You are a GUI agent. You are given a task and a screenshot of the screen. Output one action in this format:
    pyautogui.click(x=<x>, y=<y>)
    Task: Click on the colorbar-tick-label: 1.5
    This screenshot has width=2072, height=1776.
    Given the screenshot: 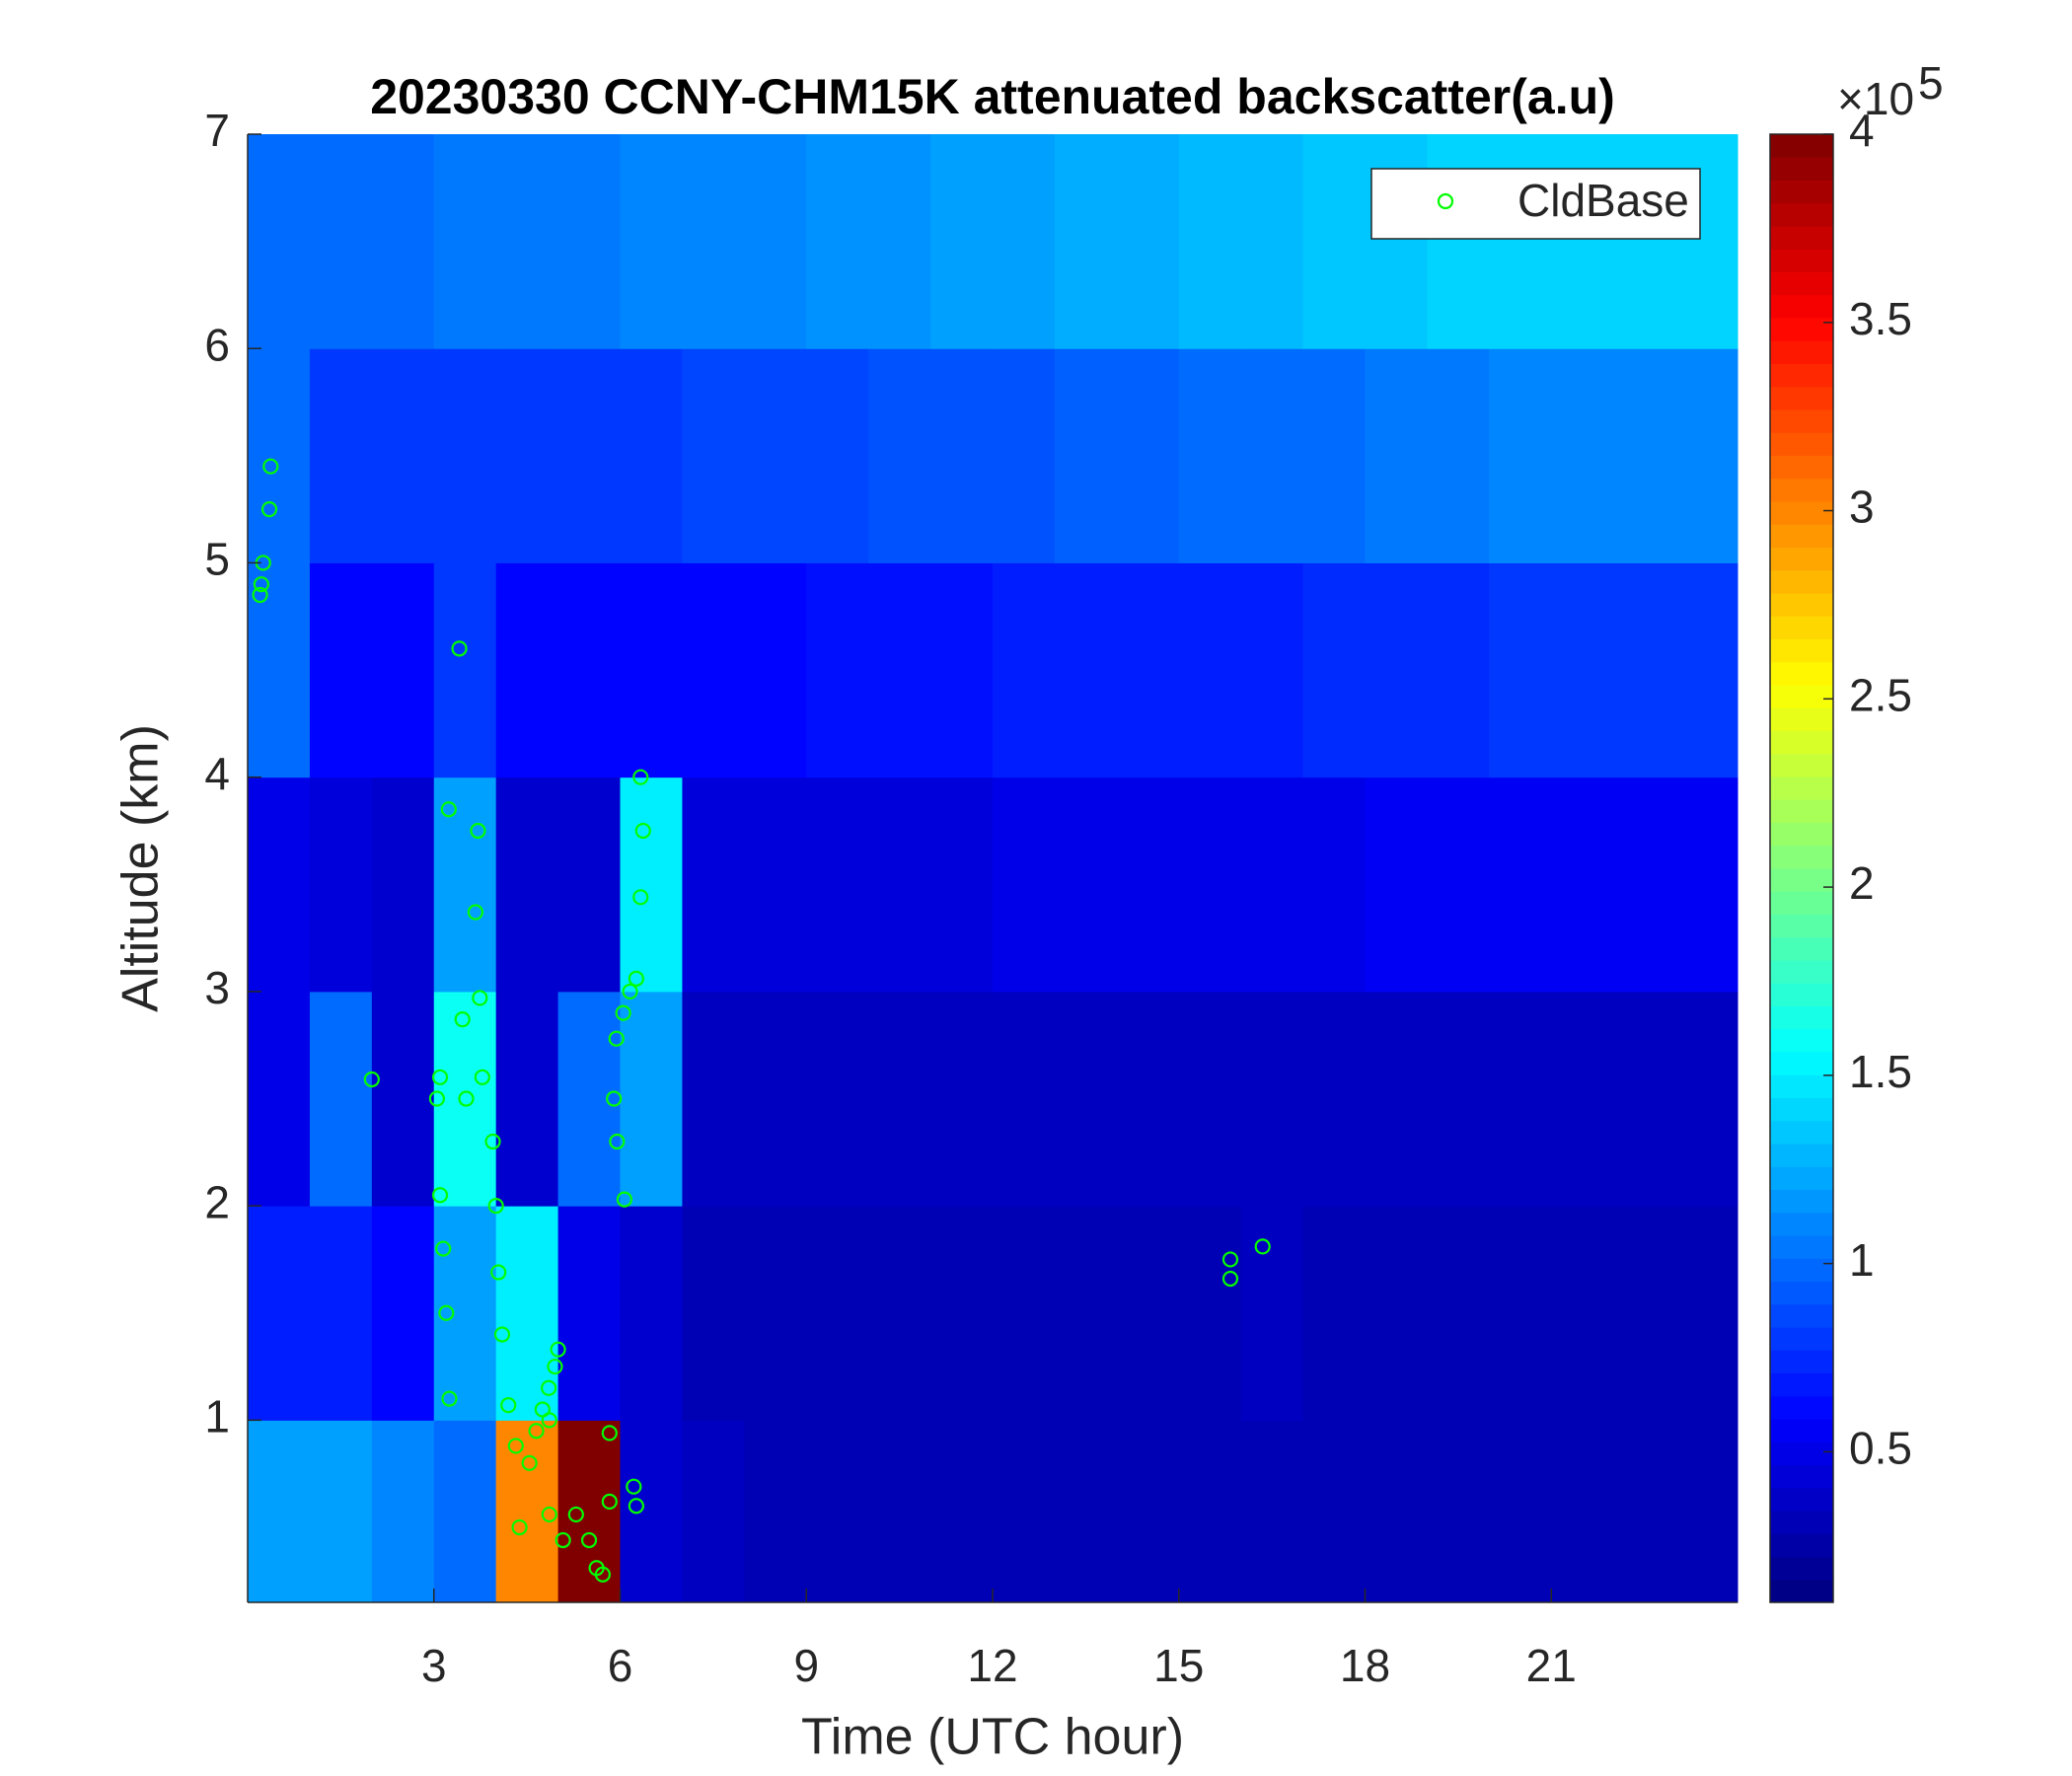 What is the action you would take?
    pyautogui.click(x=1881, y=1071)
    